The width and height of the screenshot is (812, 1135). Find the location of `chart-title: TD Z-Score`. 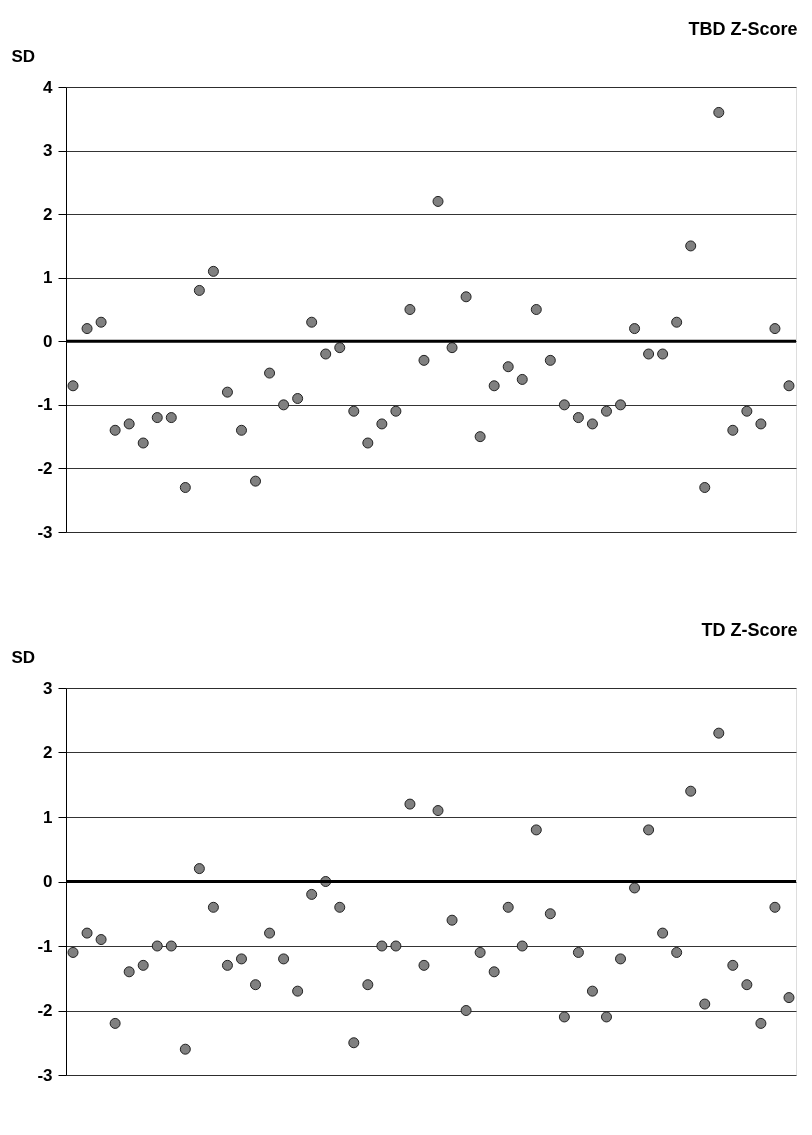

chart-title: TD Z-Score is located at coordinates (749, 630).